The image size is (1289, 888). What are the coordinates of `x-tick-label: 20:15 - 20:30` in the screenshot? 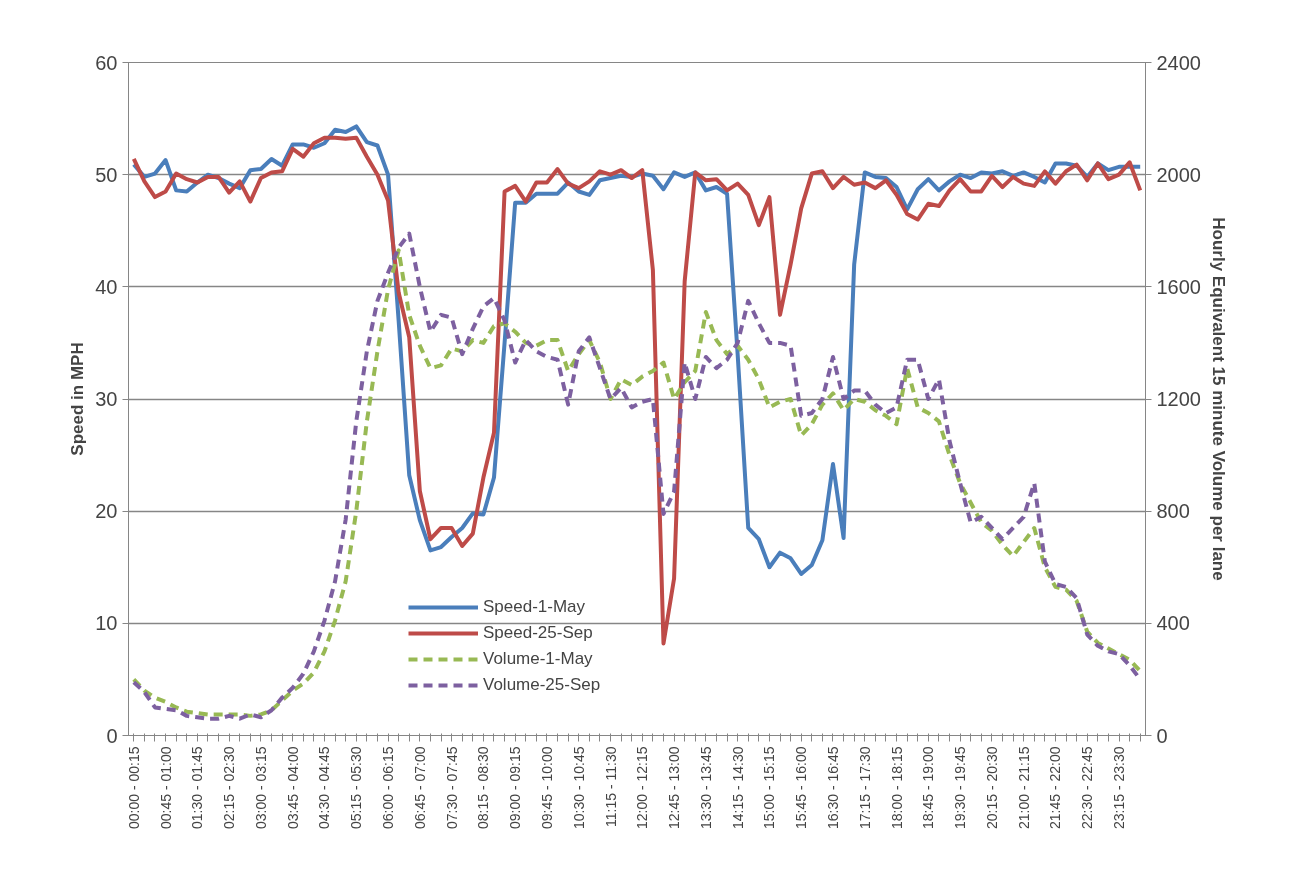 It's located at (991, 788).